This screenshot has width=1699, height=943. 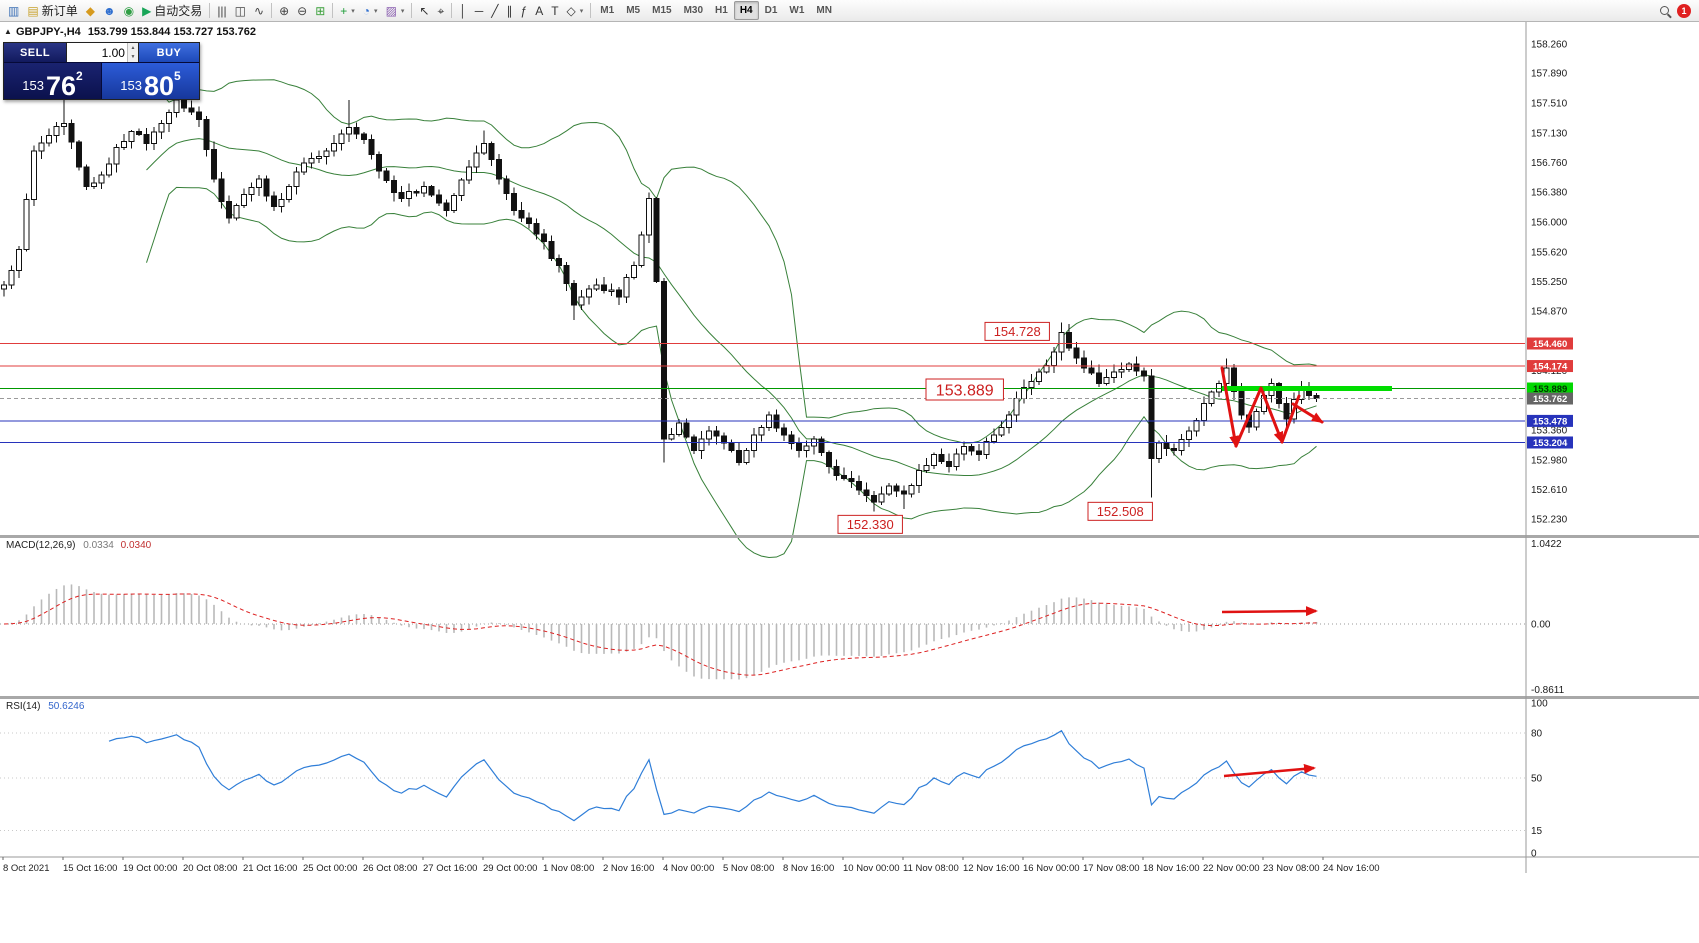 I want to click on chart-ohlc-values: 153.799 153.844 153.727 153.762, so click(x=172, y=32).